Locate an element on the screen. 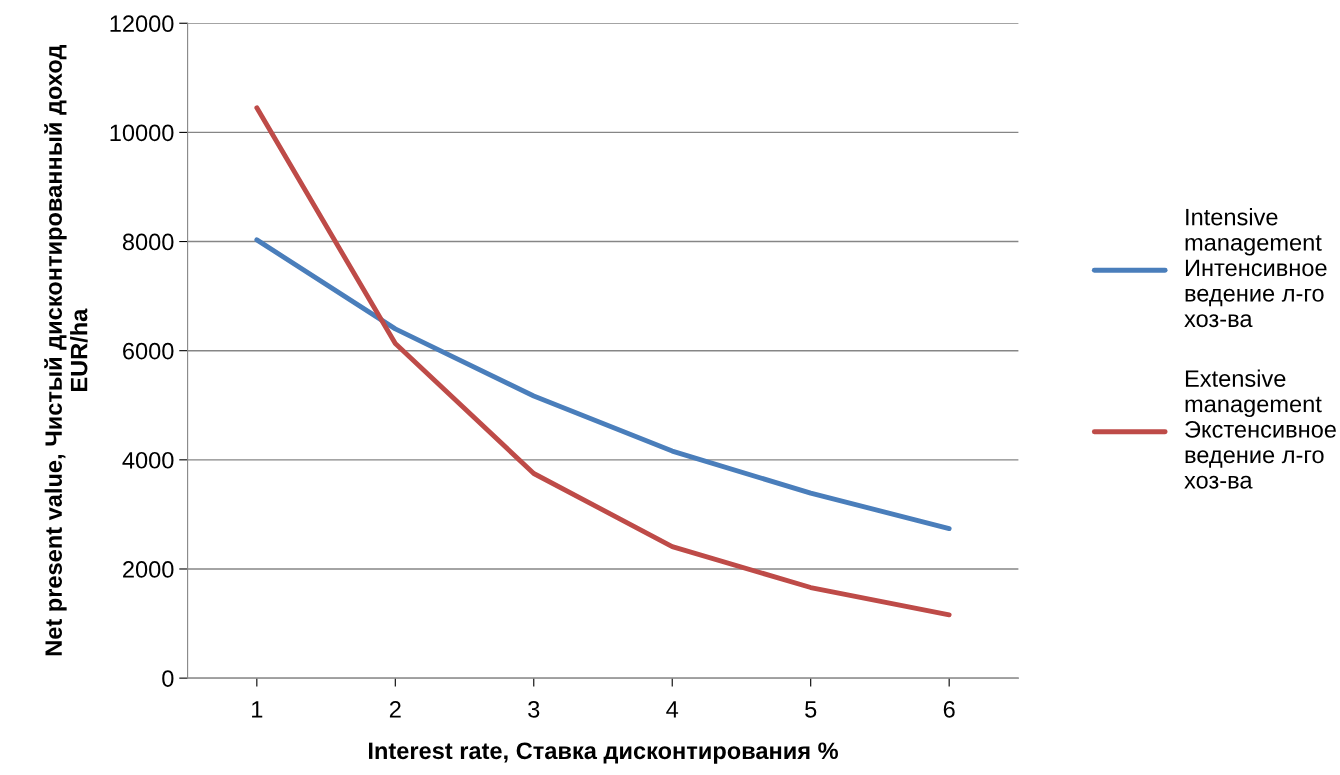  y-tick-label: 6000 is located at coordinates (148, 351).